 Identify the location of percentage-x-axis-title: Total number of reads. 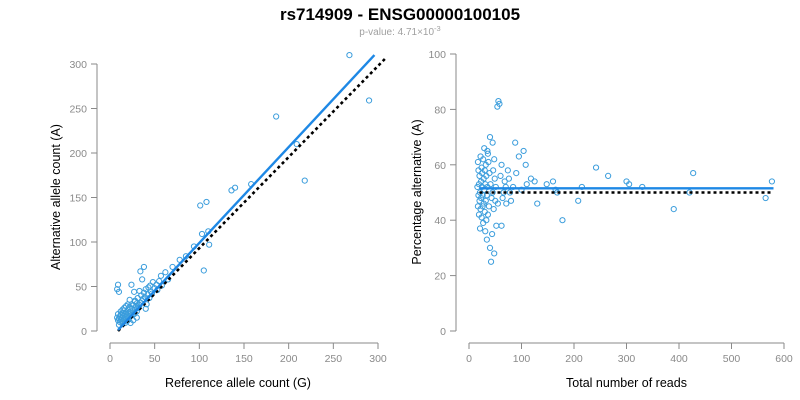
(626, 383).